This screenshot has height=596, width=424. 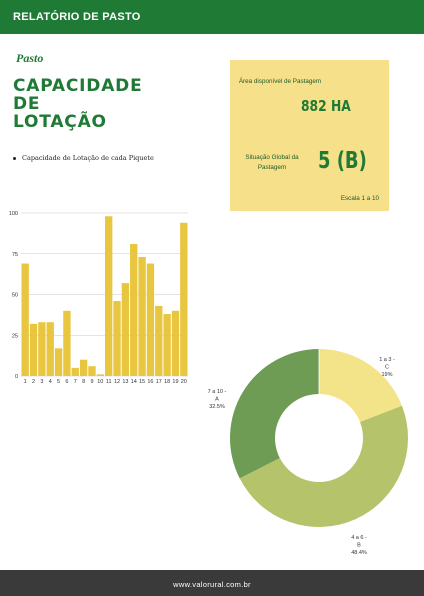 What do you see at coordinates (217, 400) in the screenshot?
I see `slice-label: A` at bounding box center [217, 400].